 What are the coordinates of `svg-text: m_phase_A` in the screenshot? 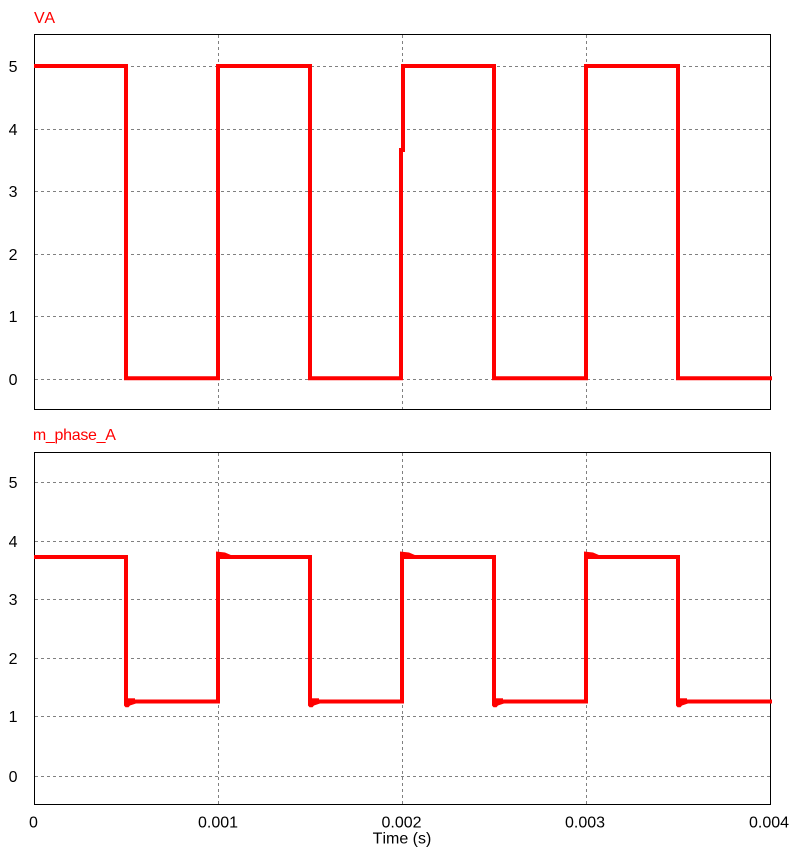 It's located at (74, 435).